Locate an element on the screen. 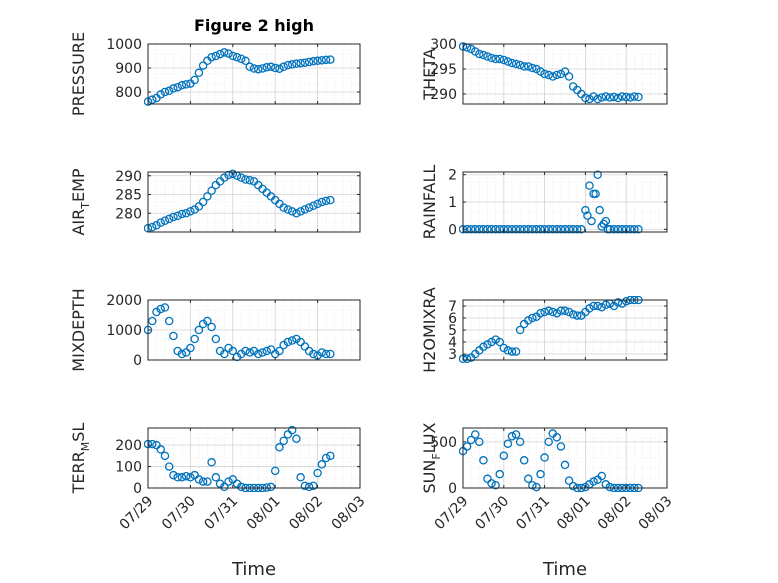 This screenshot has height=583, width=778. subplot-pressure: 800 900 1000 PRESSURE Figure 2 high is located at coordinates (215, 66).